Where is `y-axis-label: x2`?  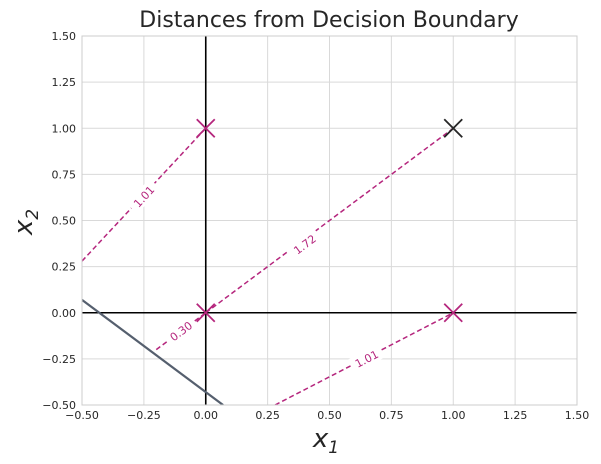
y-axis-label: x2 is located at coordinates (26, 222).